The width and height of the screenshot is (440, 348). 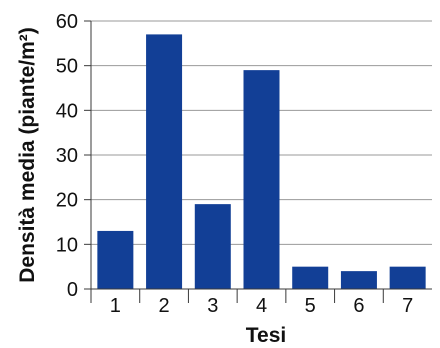 What do you see at coordinates (27, 155) in the screenshot?
I see `y-axis-title: Densità media (piante/m²)` at bounding box center [27, 155].